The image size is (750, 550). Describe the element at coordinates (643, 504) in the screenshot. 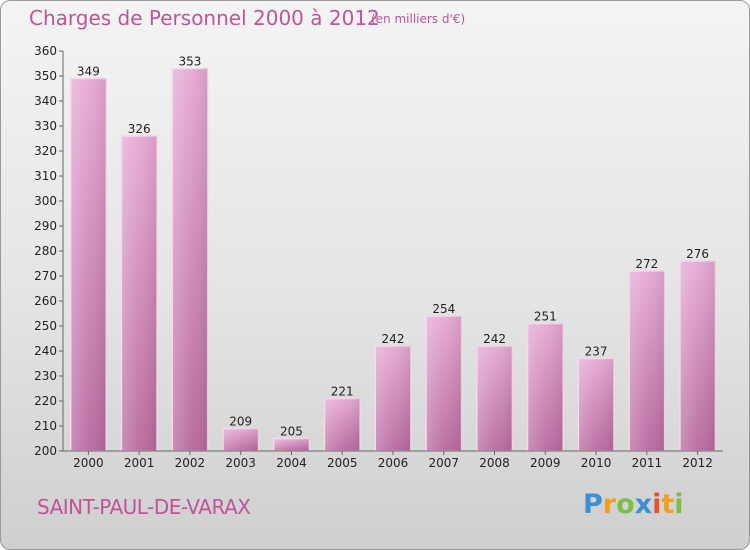

I see `logo-letter: x` at that location.